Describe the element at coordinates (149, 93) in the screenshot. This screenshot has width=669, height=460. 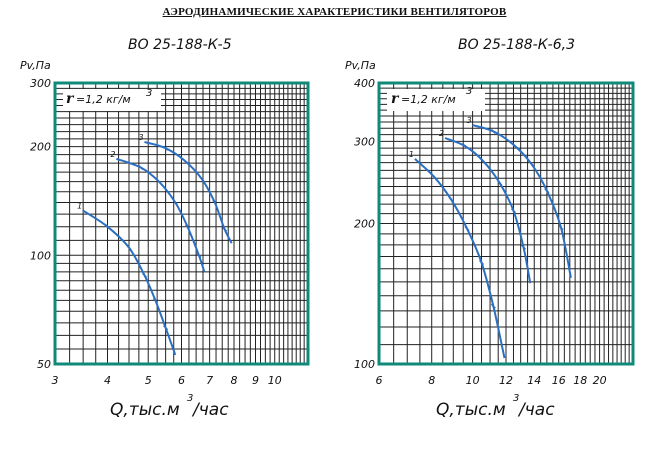
I see `chart-1-density-sup: 3` at that location.